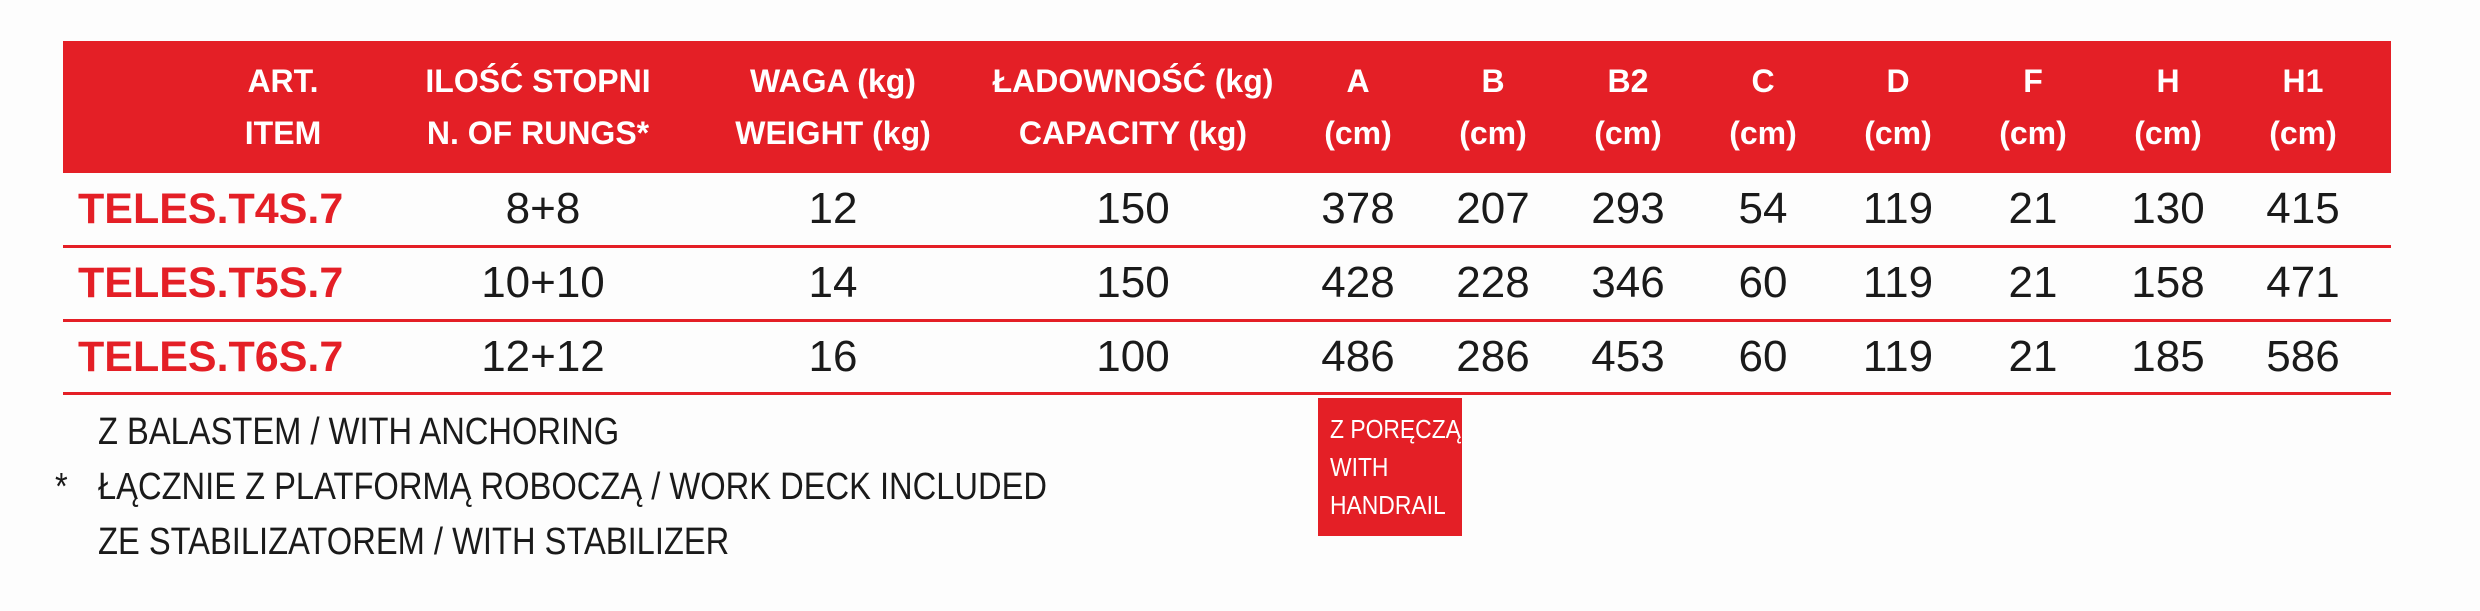  Describe the element at coordinates (414, 542) in the screenshot. I see `footnote-text: ZE STABILIZATOREM / WITH STABILIZER` at that location.